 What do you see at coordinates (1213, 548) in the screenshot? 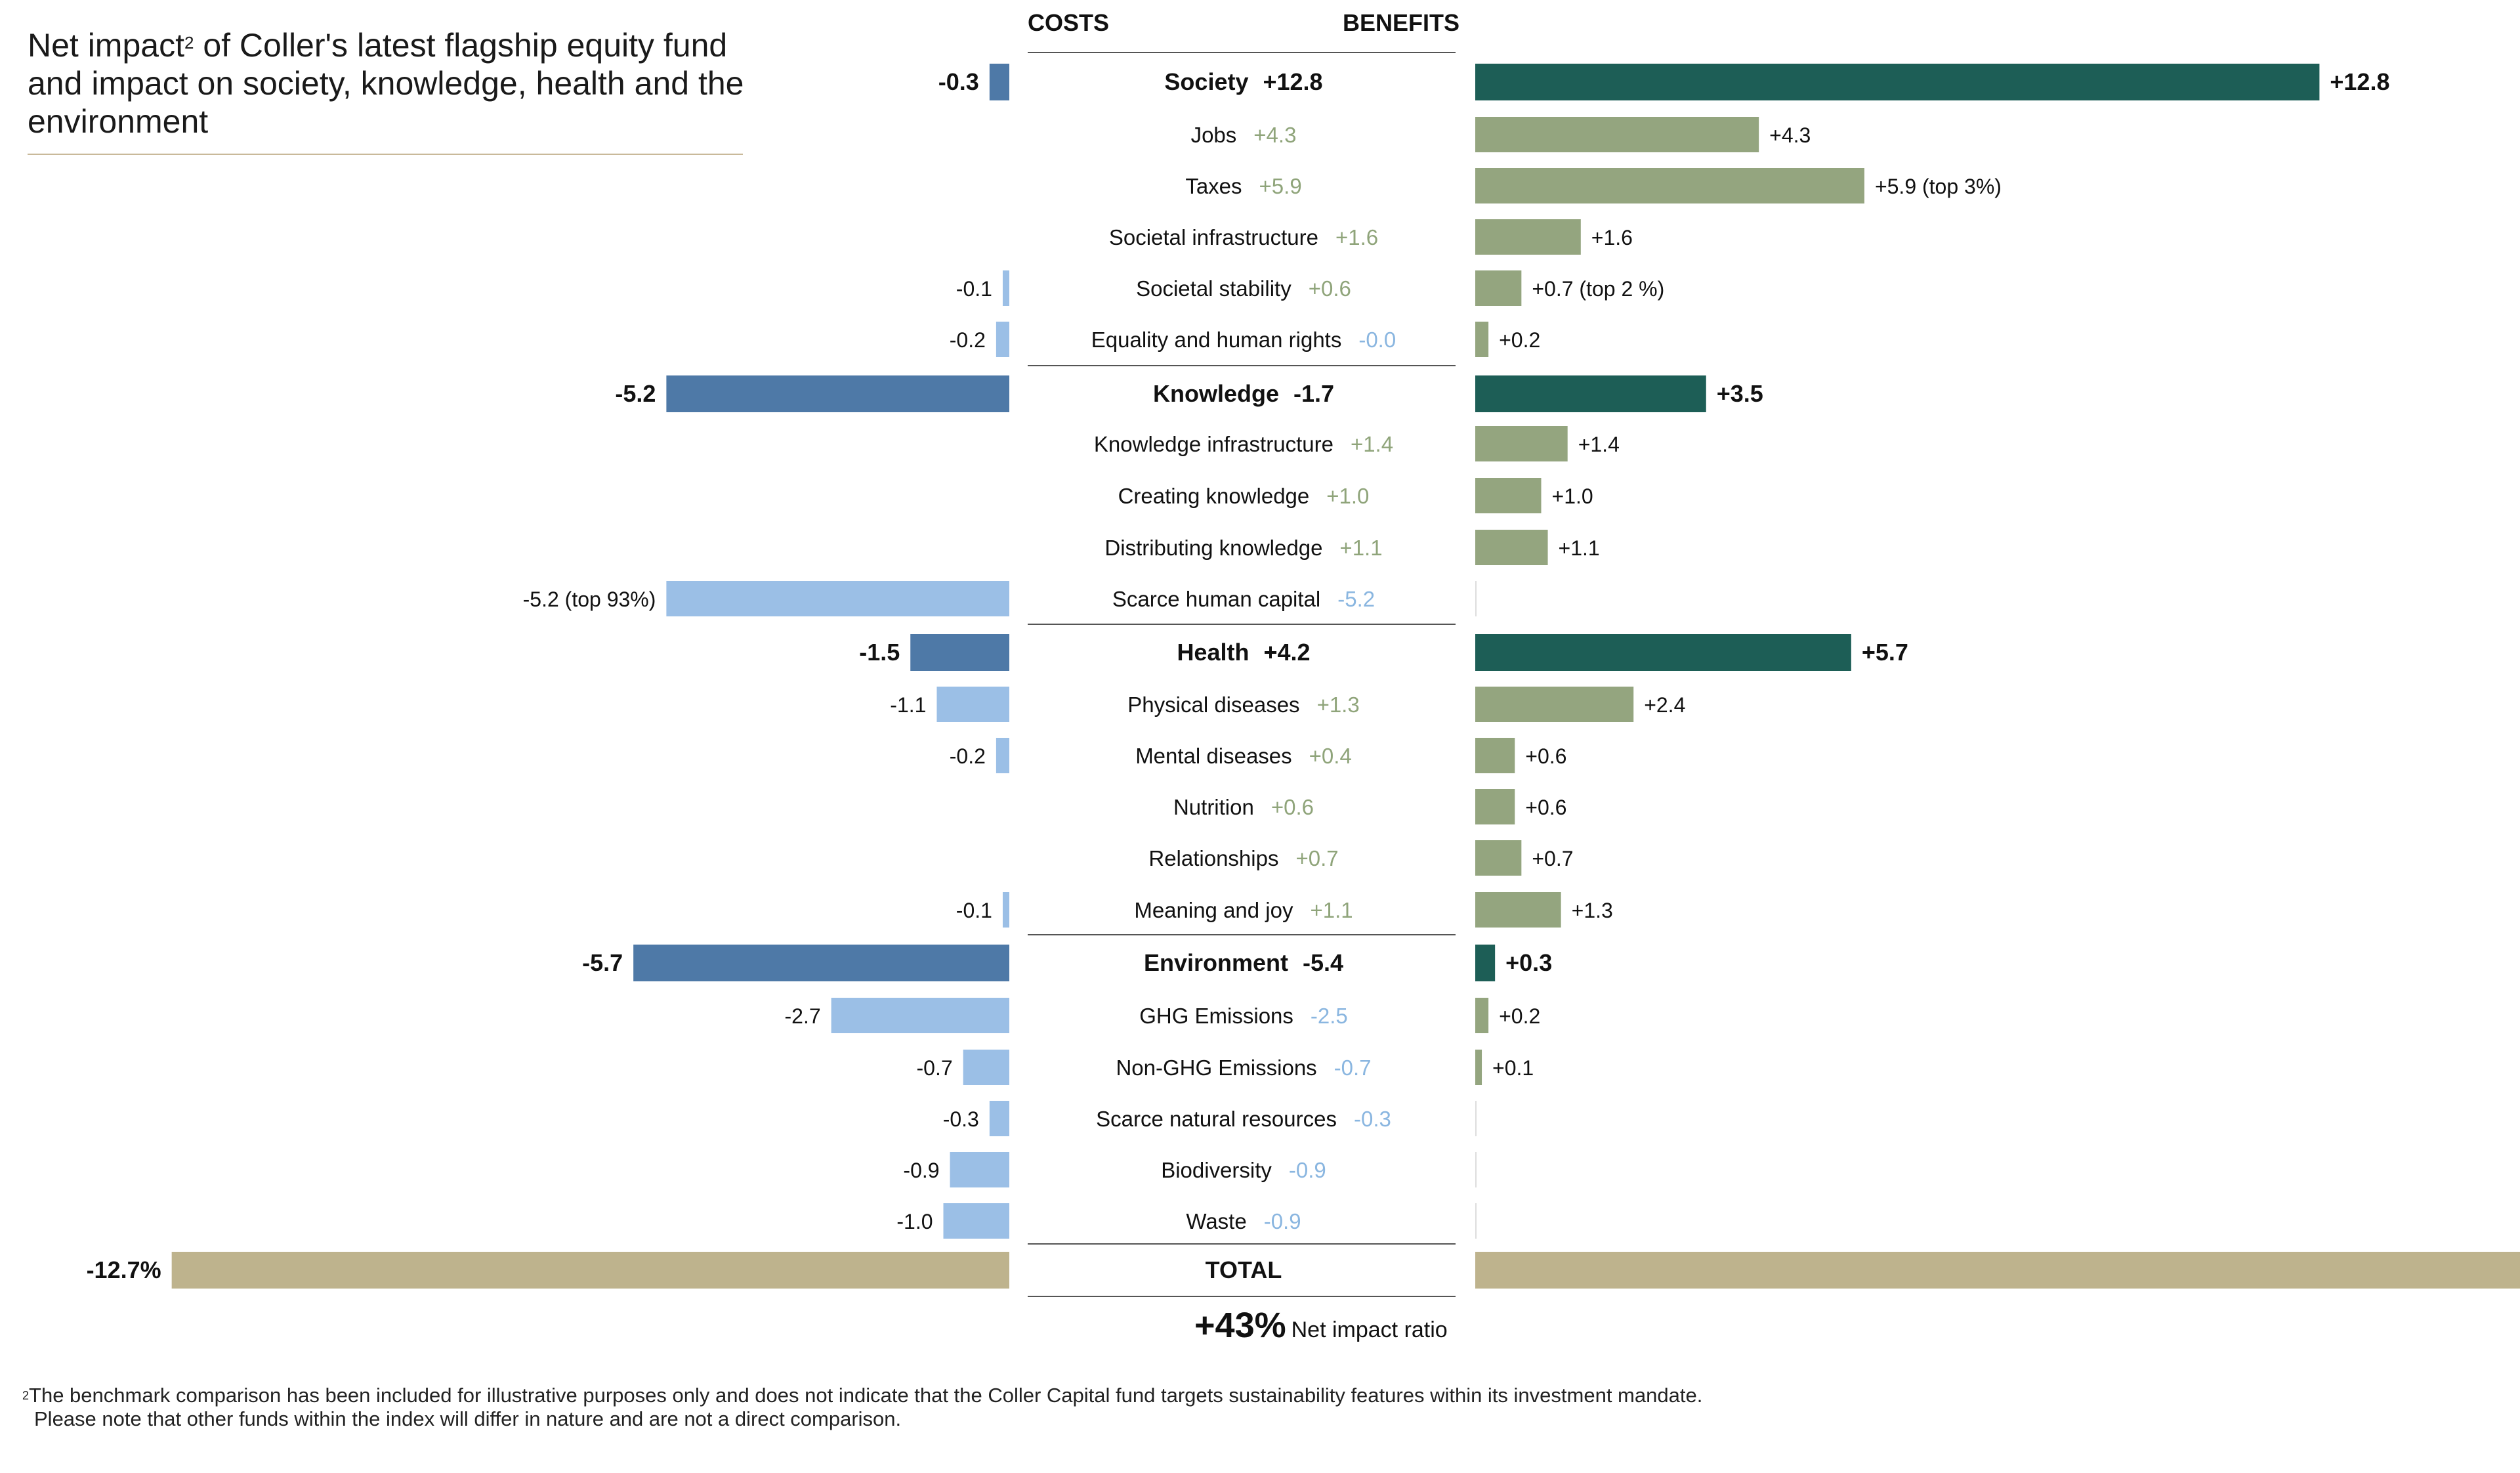
I see `row-label: Distributing knowledge` at bounding box center [1213, 548].